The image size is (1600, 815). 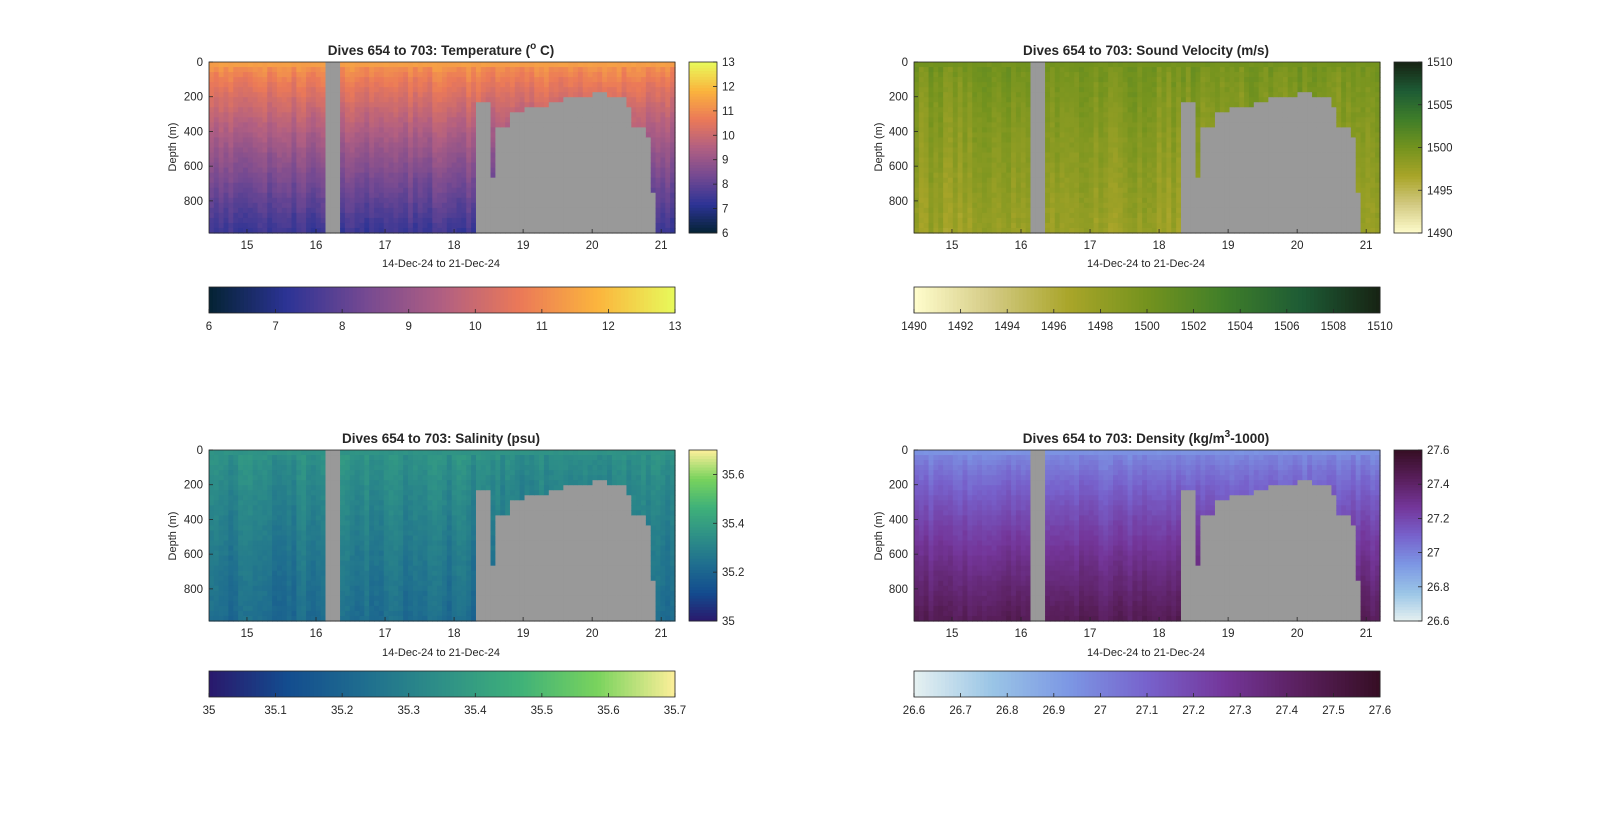 I want to click on temperature-colorbar-horizontal-tick-label: 12, so click(x=608, y=327).